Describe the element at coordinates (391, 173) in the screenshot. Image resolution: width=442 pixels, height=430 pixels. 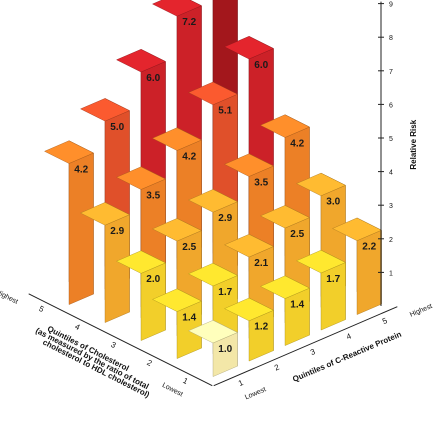
I see `relative-risk-tick-label: 4` at that location.